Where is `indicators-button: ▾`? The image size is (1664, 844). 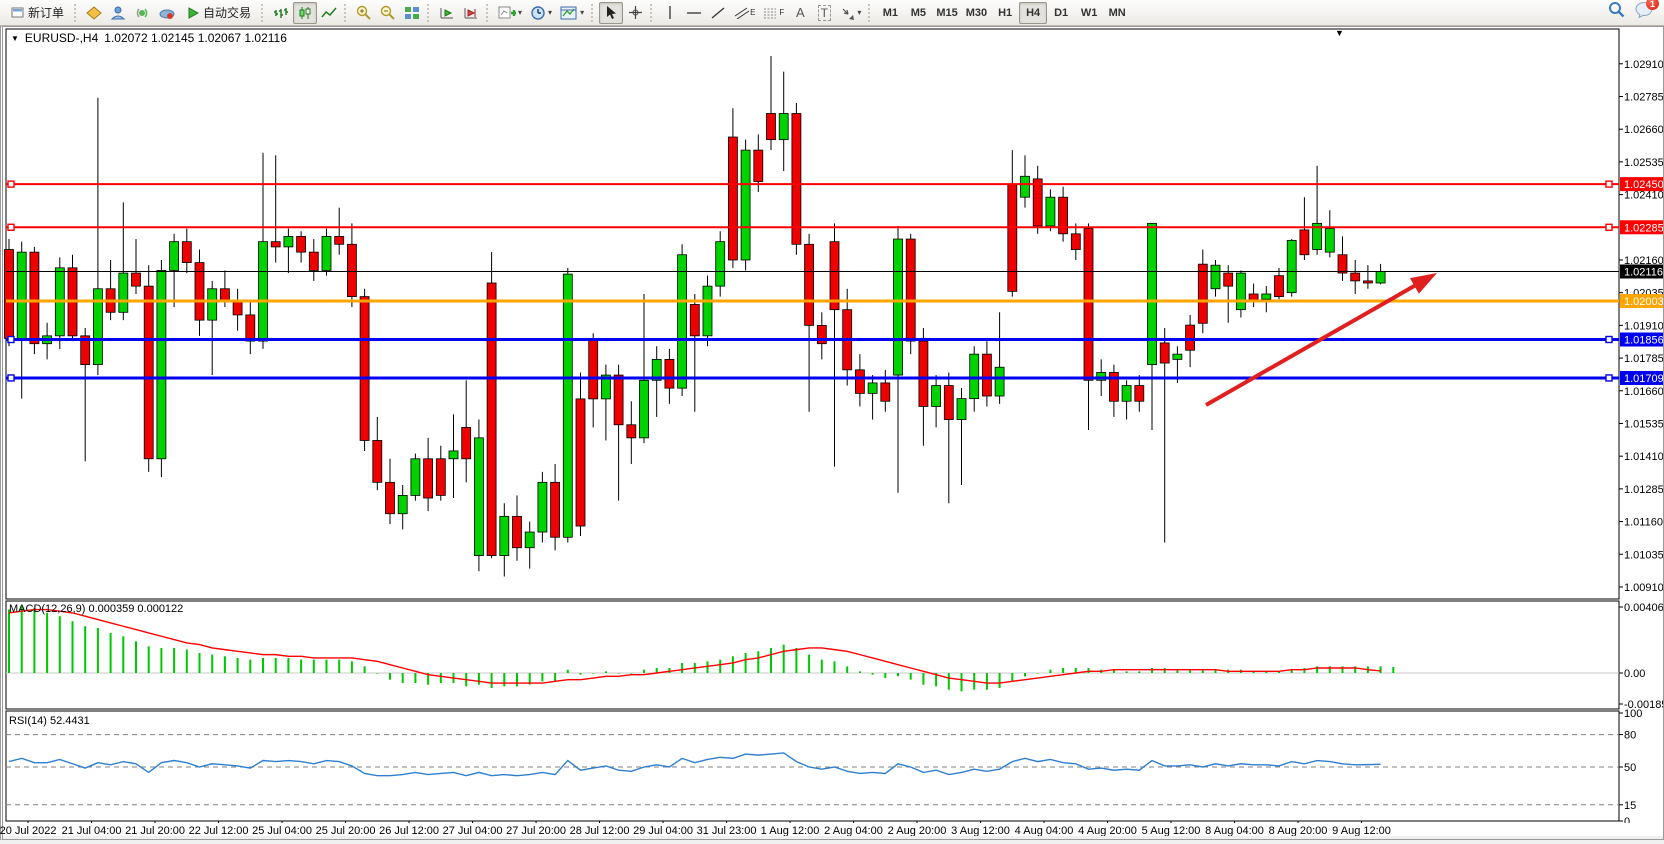 indicators-button: ▾ is located at coordinates (510, 13).